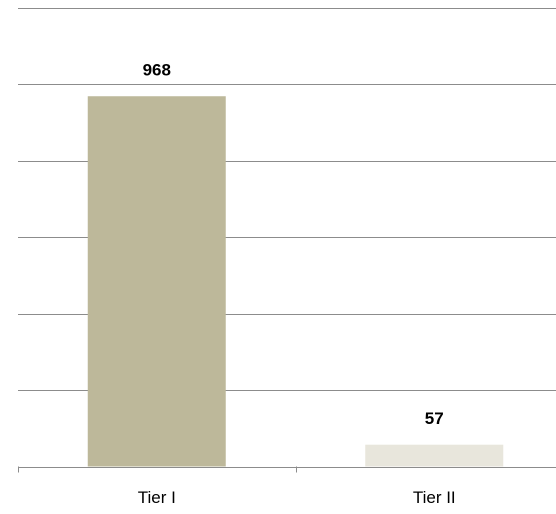  What do you see at coordinates (434, 418) in the screenshot?
I see `value-label: 57` at bounding box center [434, 418].